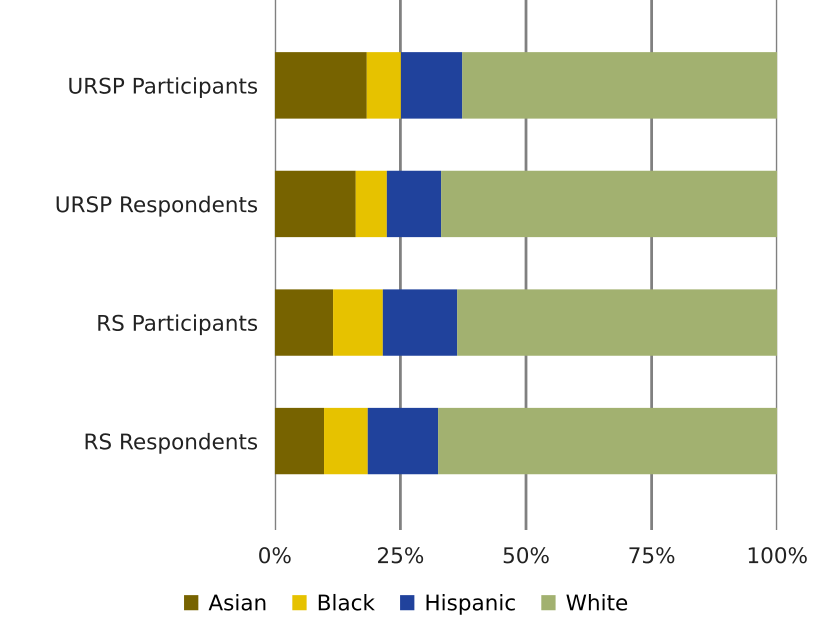 This screenshot has width=813, height=631. What do you see at coordinates (597, 602) in the screenshot?
I see `legend-label: White` at bounding box center [597, 602].